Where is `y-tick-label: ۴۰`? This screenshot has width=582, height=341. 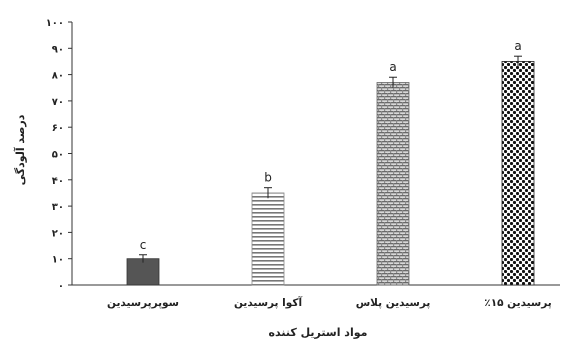 y-tick-label: ۴۰ is located at coordinates (58, 181).